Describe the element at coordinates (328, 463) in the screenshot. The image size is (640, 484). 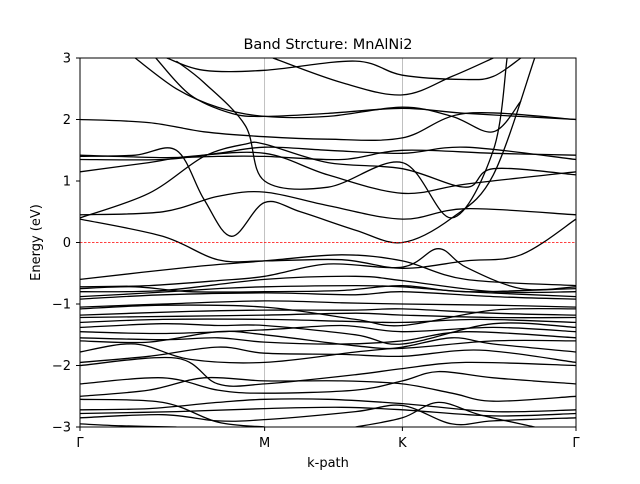
I see `x-axis-label: k-path` at that location.